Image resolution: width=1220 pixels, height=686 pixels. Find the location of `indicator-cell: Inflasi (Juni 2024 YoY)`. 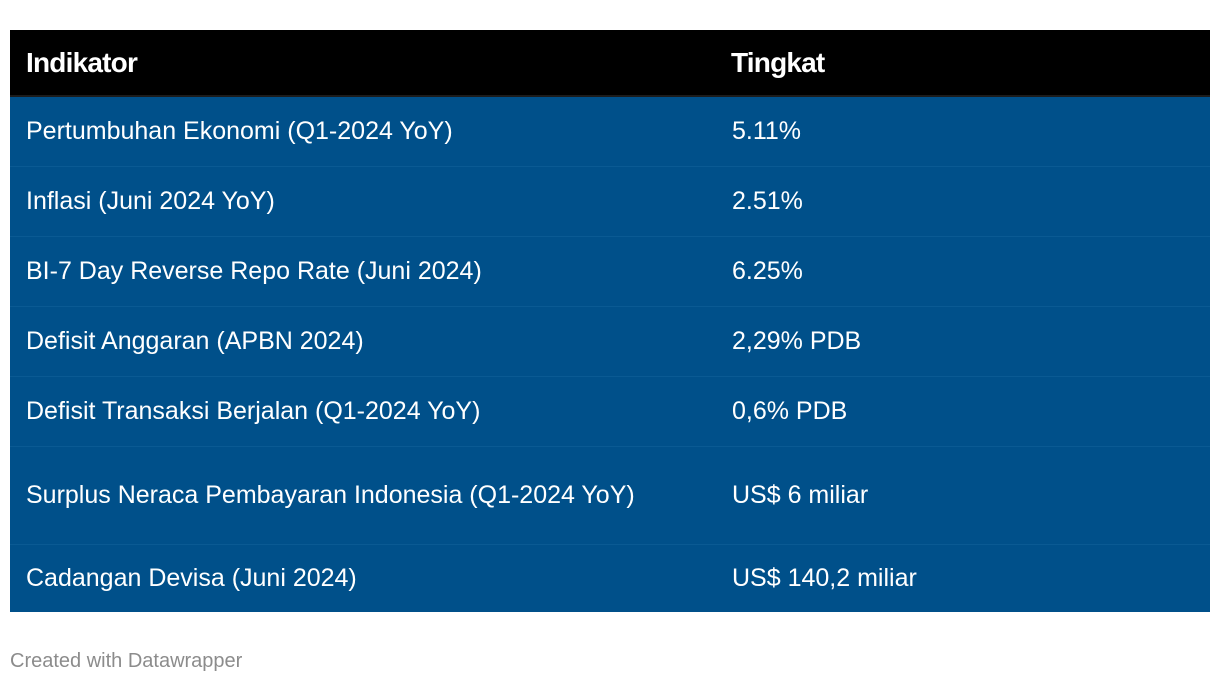

indicator-cell: Inflasi (Juni 2024 YoY) is located at coordinates (150, 201).